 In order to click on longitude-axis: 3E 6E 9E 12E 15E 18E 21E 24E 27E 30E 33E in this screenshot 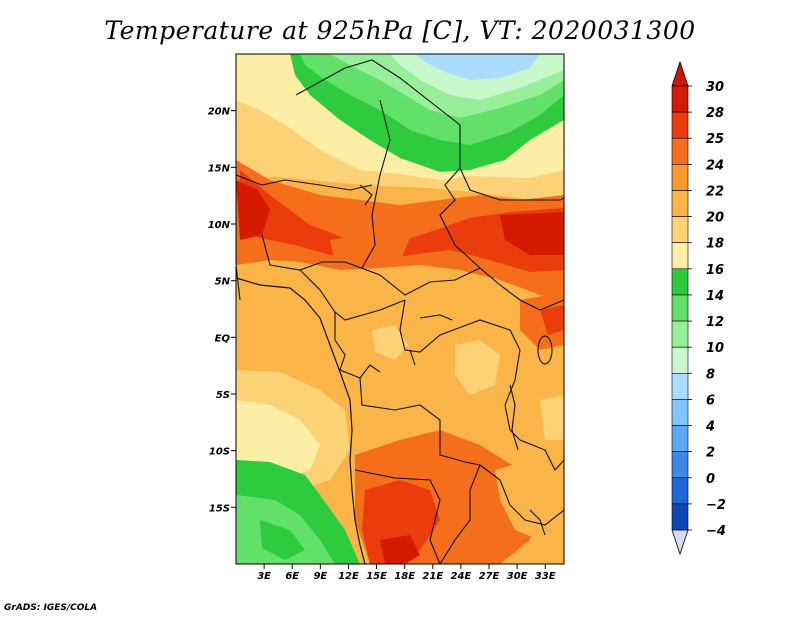, I will do `click(406, 573)`.